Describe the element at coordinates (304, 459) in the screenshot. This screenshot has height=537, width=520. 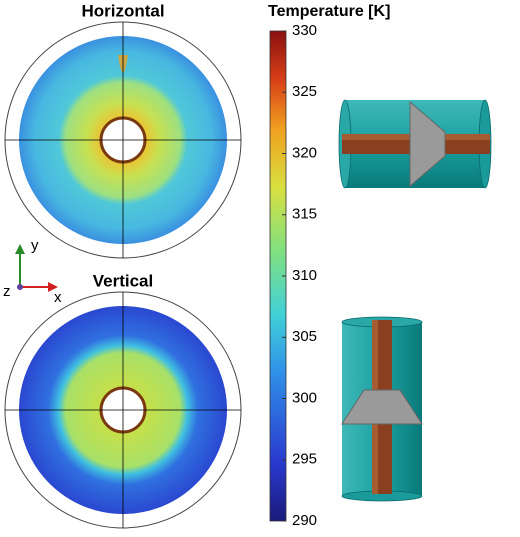
I see `tick-label: 295` at that location.